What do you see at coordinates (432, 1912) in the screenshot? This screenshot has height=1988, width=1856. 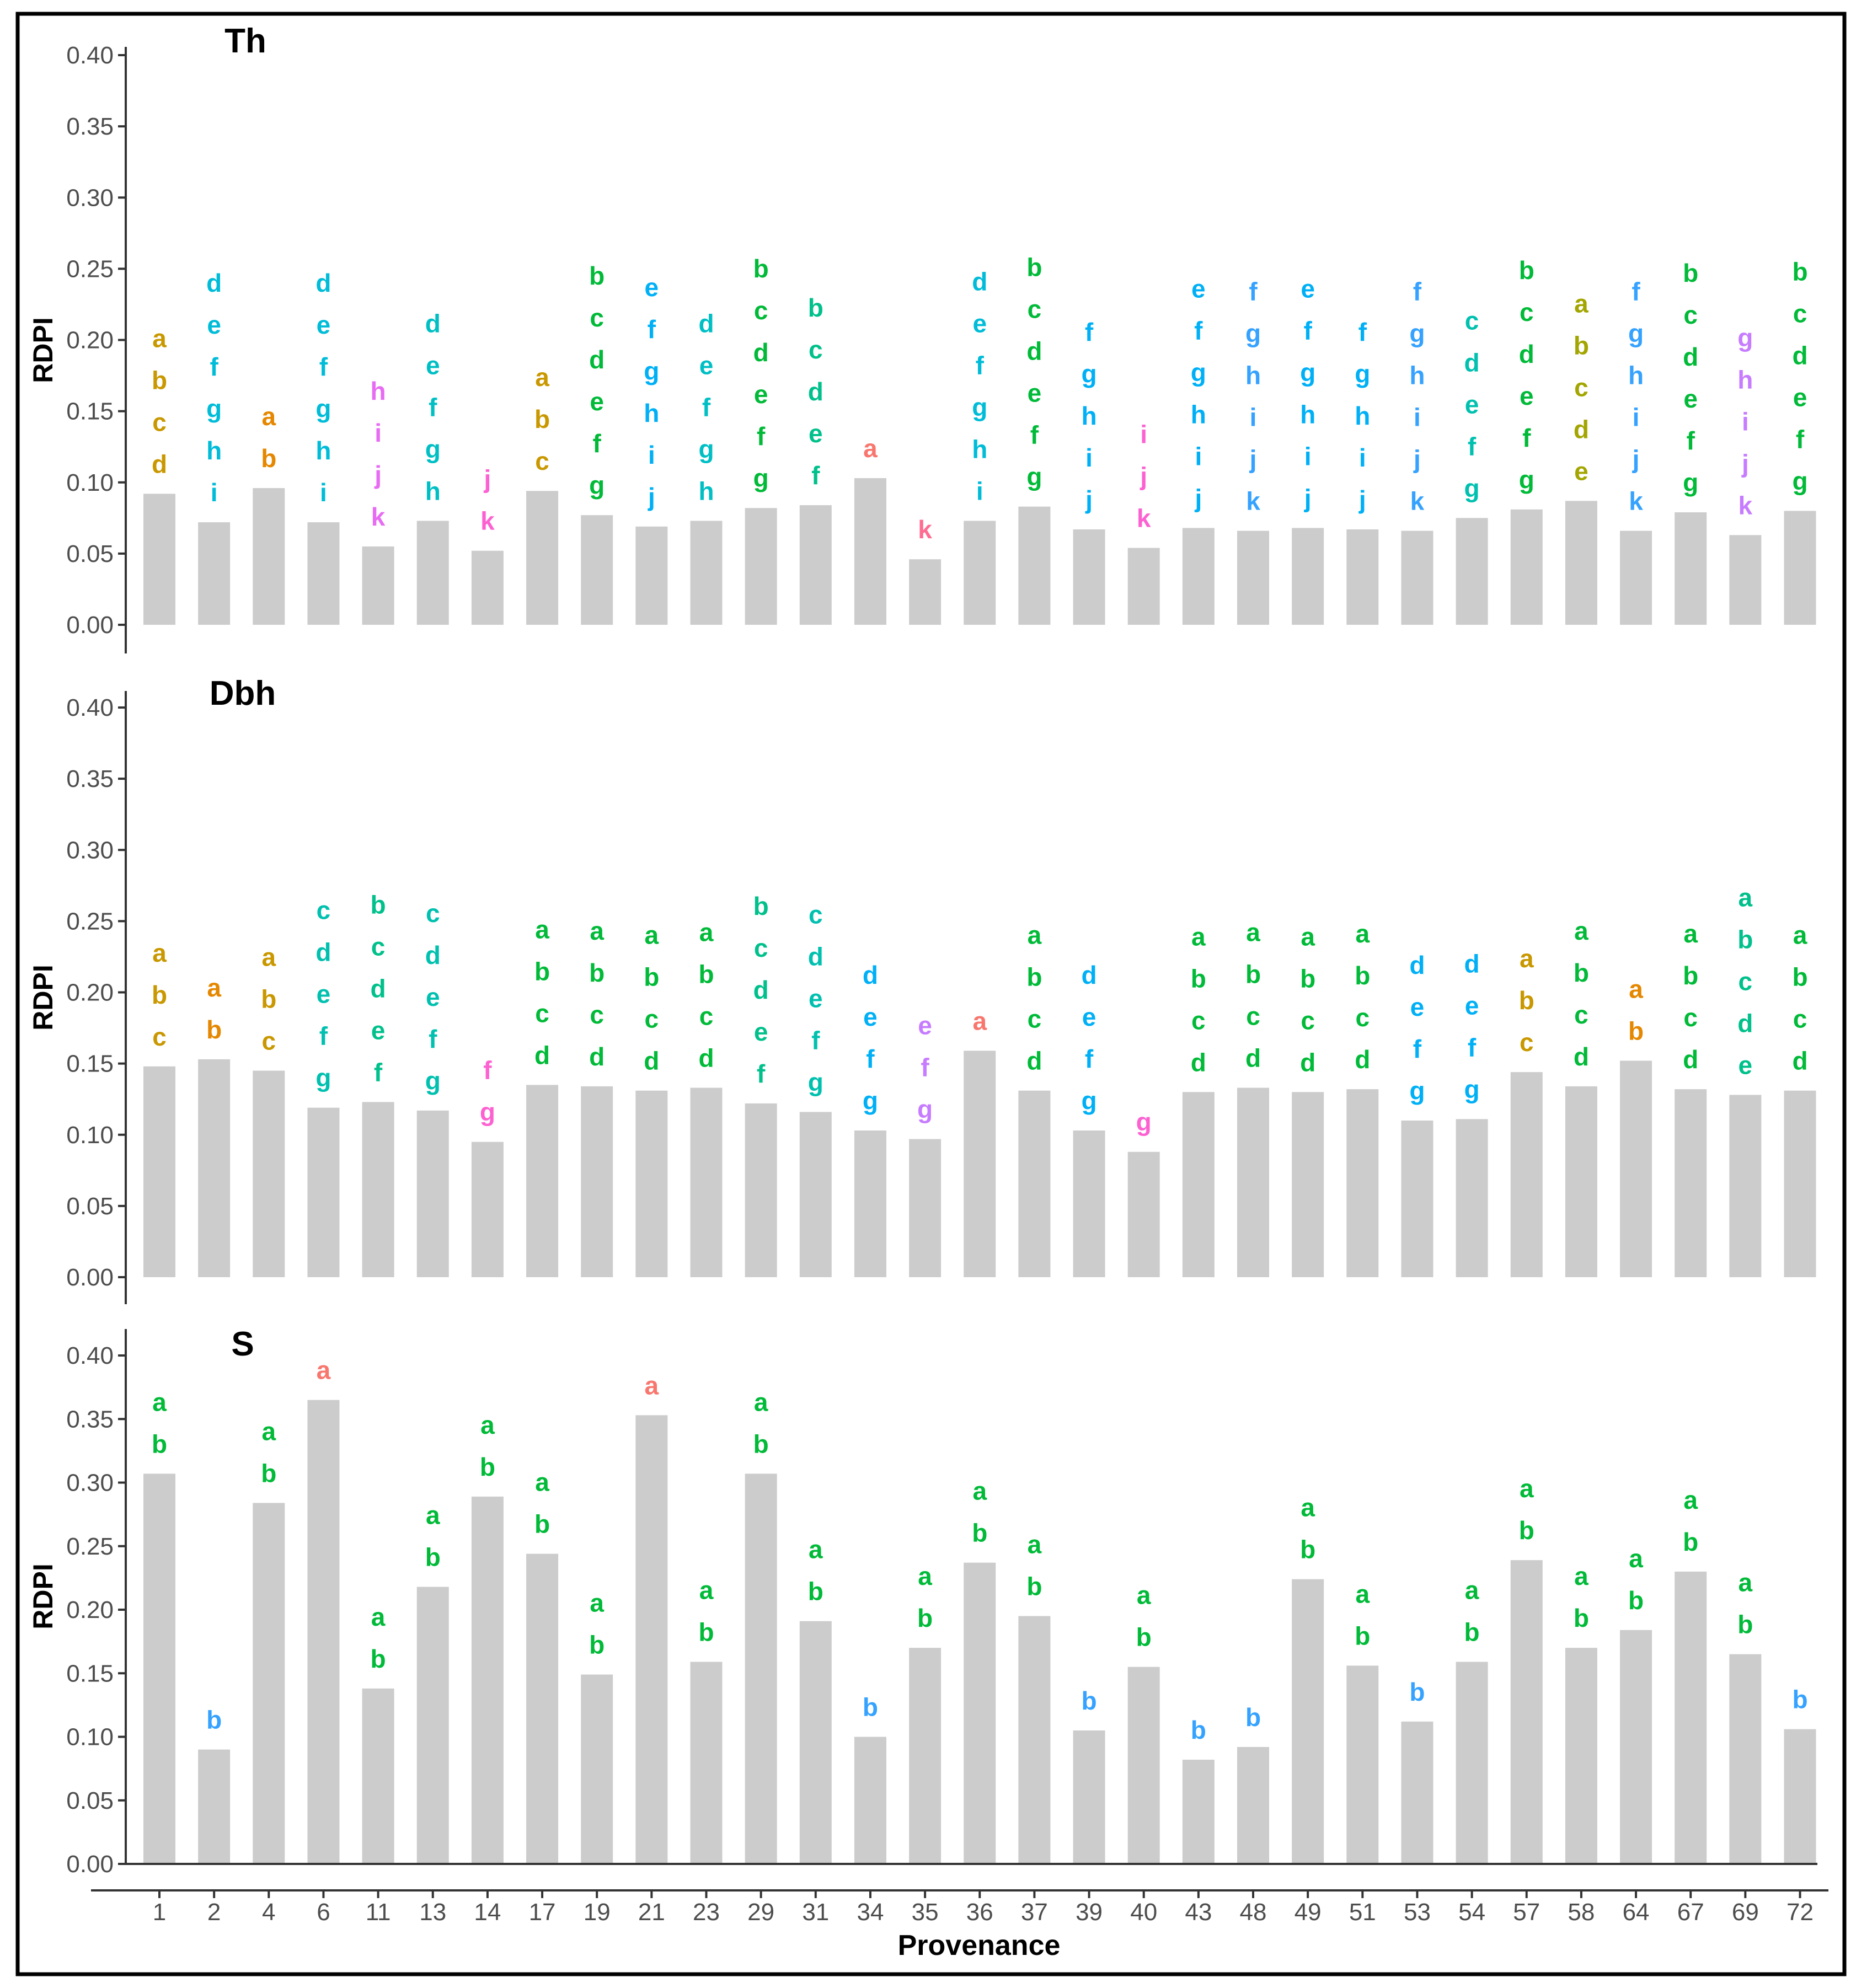 I see `x-tick-label: 13` at bounding box center [432, 1912].